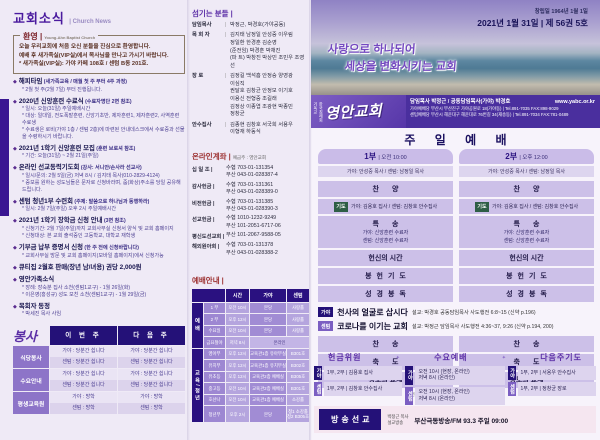  Describe the element at coordinates (459, 140) in the screenshot. I see `sunday-worship-title: 주 일 예 배` at that location.